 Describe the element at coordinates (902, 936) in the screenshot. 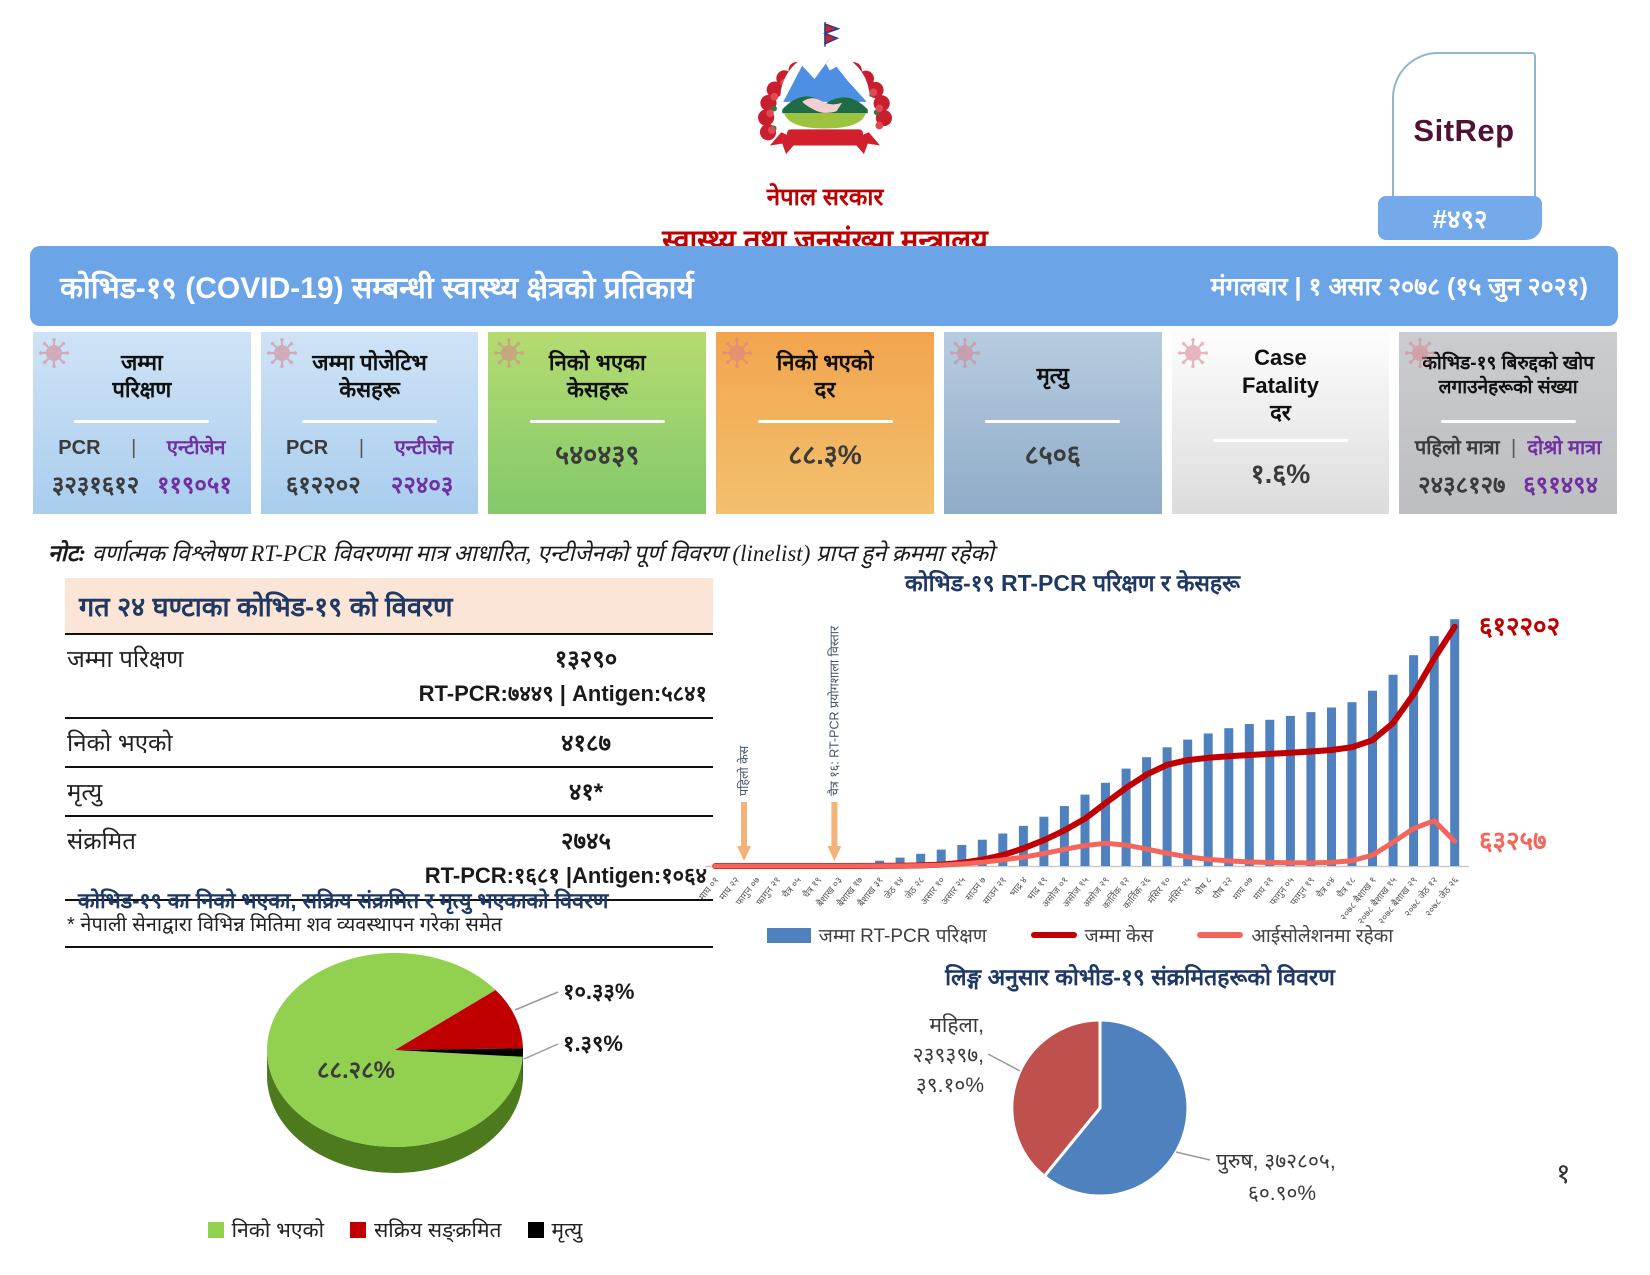

I see `legend-label: जम्मा RT-PCR परिक्षण` at that location.